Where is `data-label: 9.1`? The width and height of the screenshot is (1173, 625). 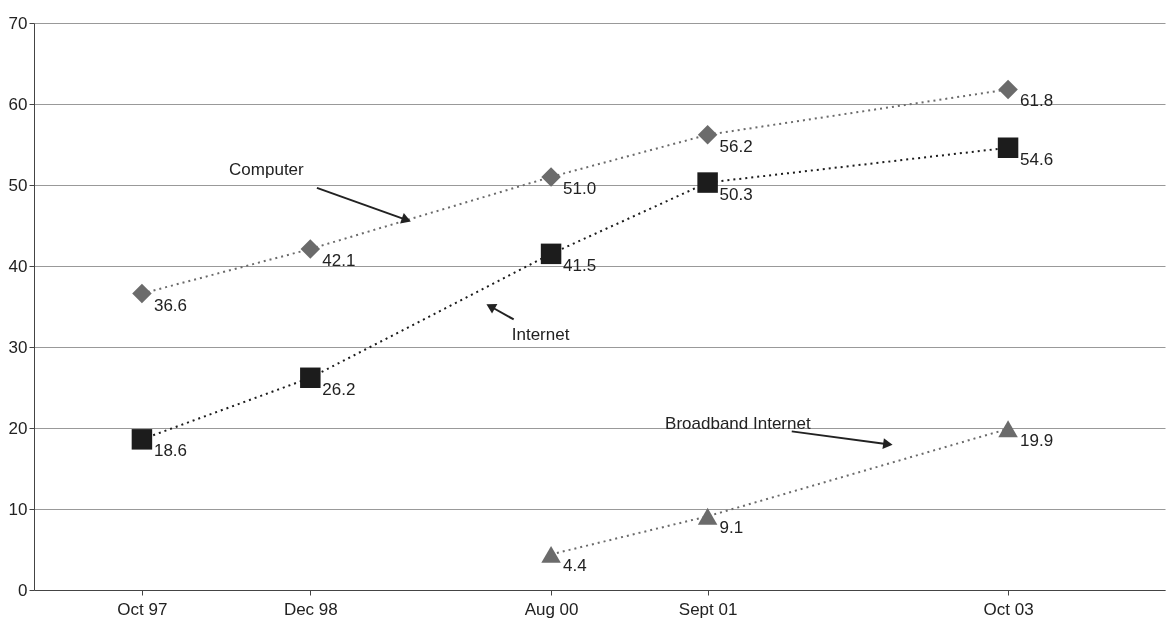
data-label: 9.1 is located at coordinates (731, 528).